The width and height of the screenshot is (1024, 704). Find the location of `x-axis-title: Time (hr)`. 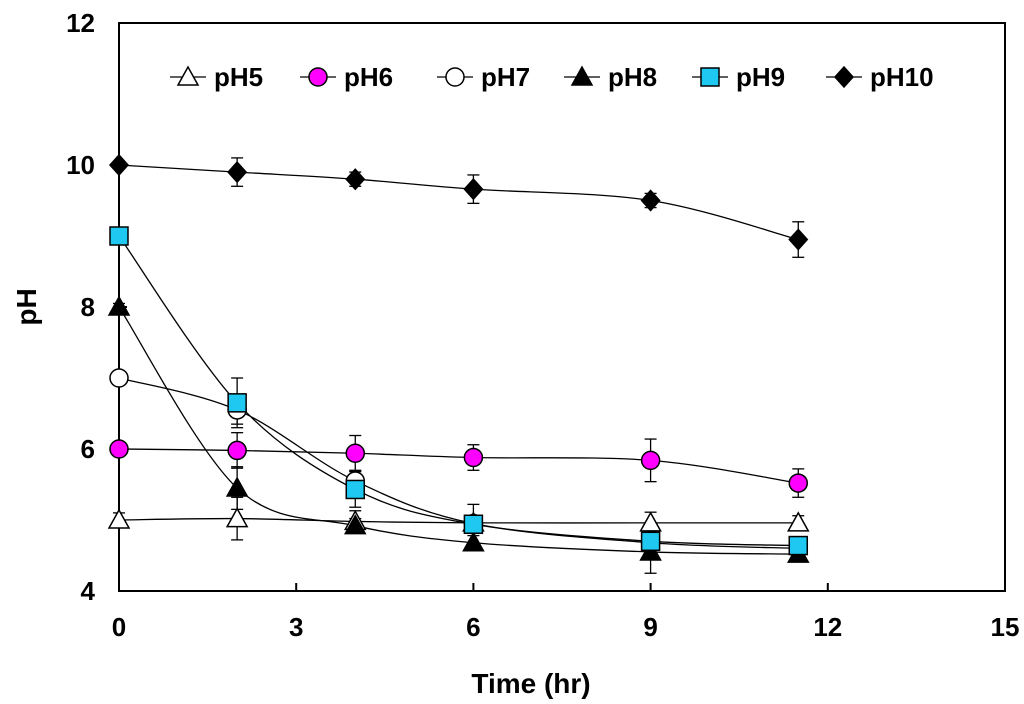

x-axis-title: Time (hr) is located at coordinates (530, 683).